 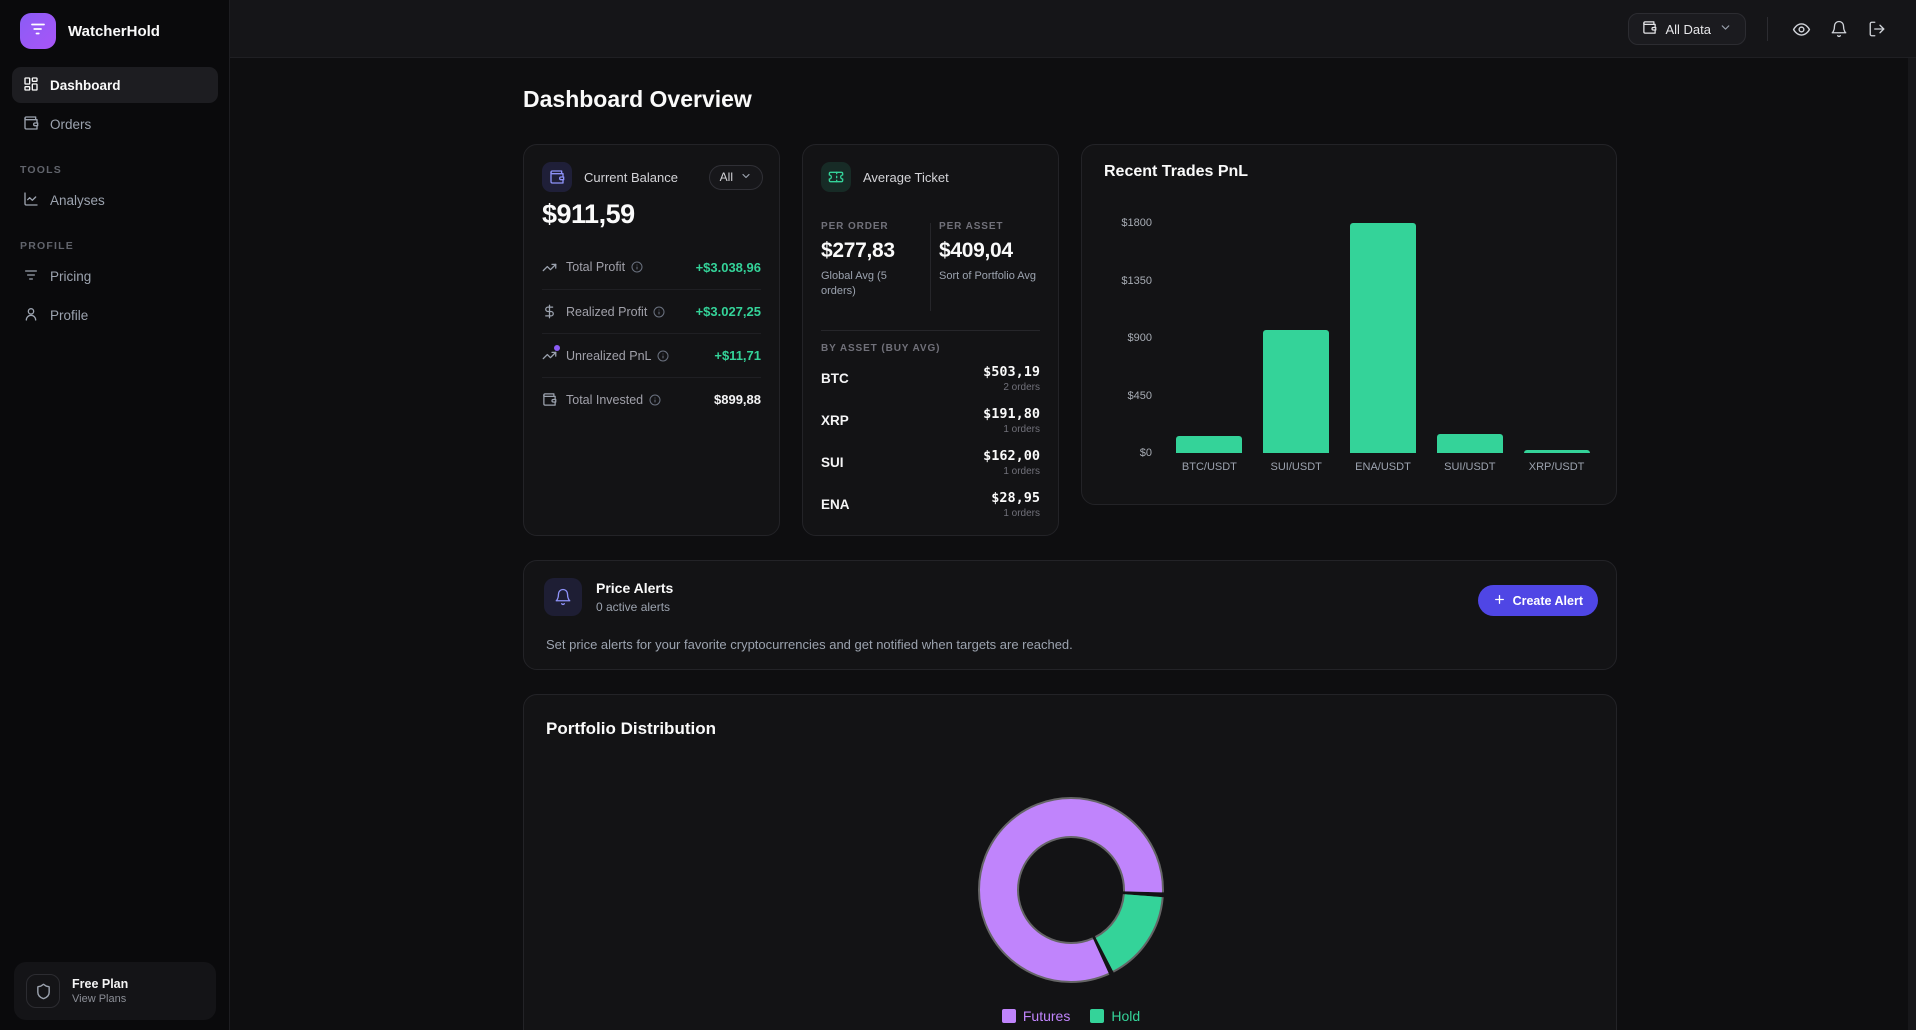 I want to click on asset-orders: 2 orders, so click(x=1021, y=387).